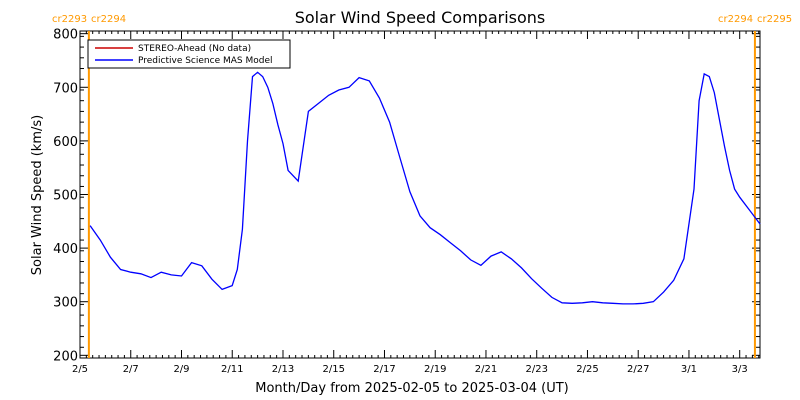 Image resolution: width=800 pixels, height=400 pixels. I want to click on legend-label-mas-model: Predictive Science MAS Model, so click(205, 61).